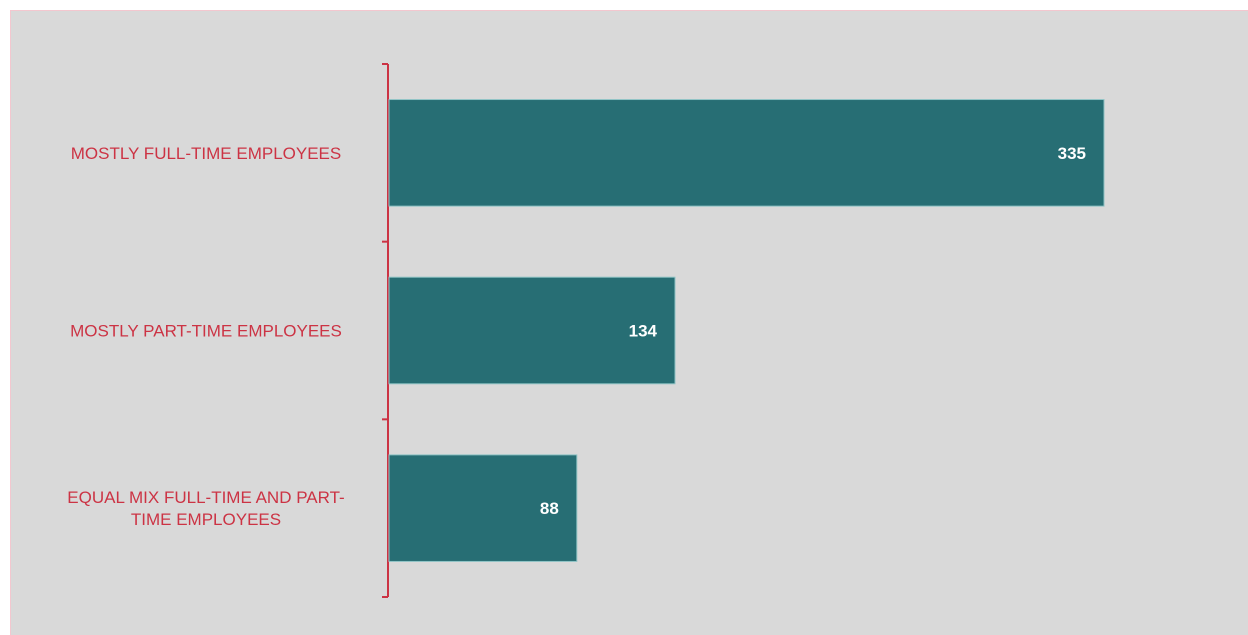 The height and width of the screenshot is (635, 1248). I want to click on category-label: MOSTLY FULL-TIME EMPLOYEES, so click(206, 153).